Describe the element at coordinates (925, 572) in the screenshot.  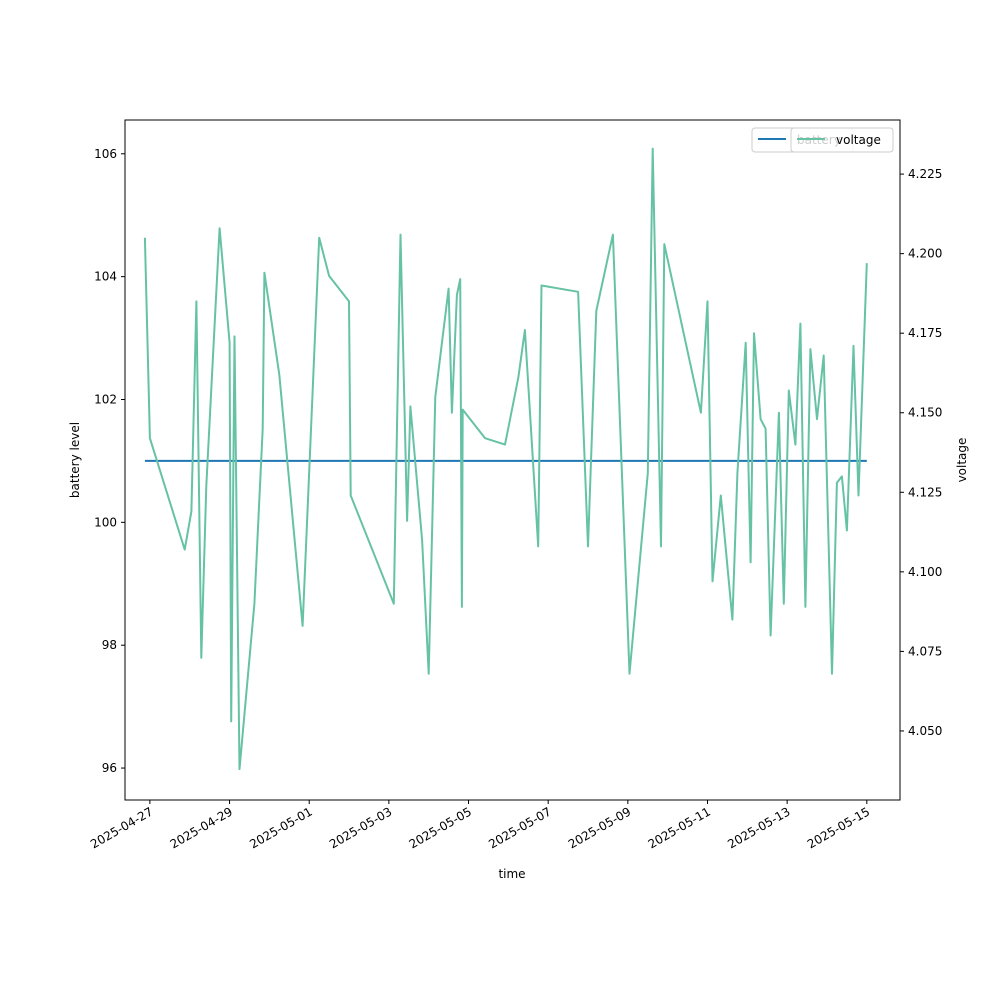
I see `y-right-tick-label: 4.100` at that location.